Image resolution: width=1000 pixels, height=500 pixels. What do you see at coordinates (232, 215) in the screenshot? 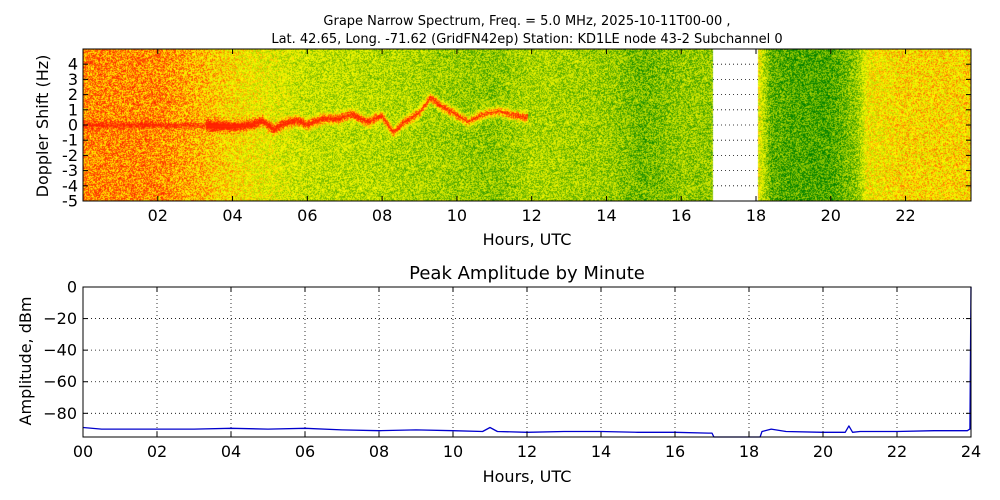
I see `spectrogram-x-tick-label: 04` at bounding box center [232, 215].